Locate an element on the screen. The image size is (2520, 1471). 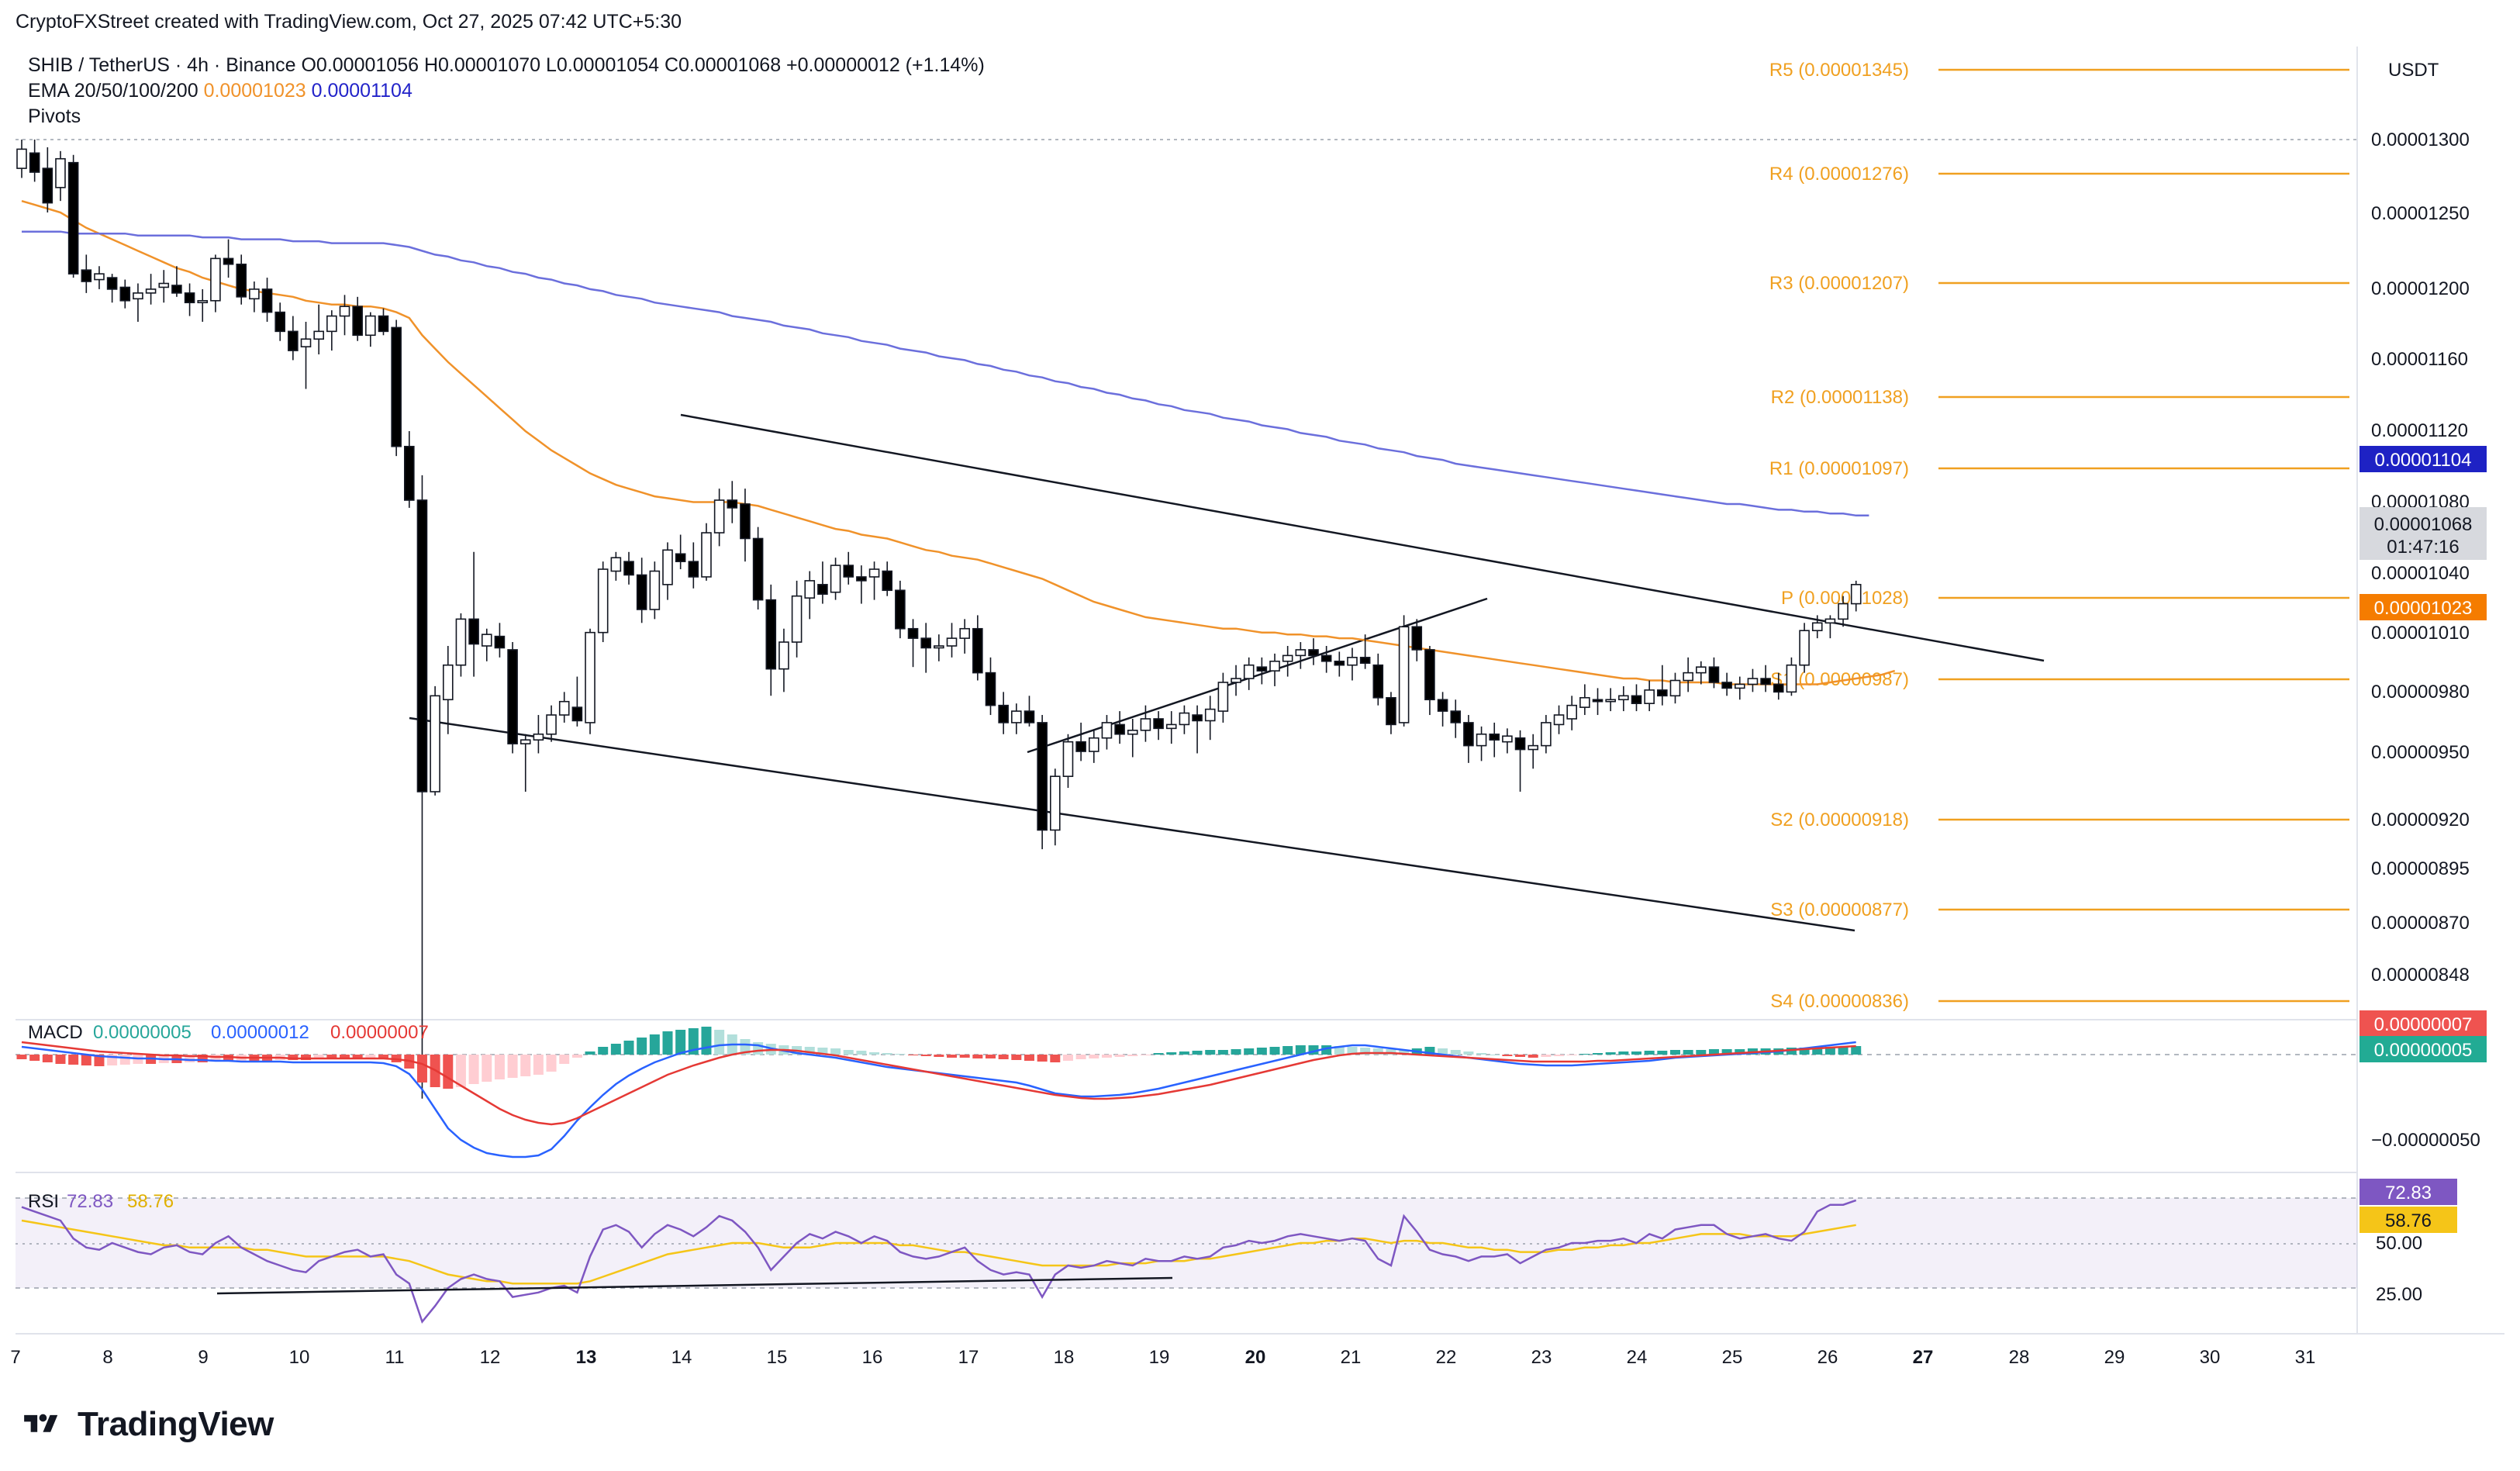
rsi-ma-box is located at coordinates (2408, 1220).